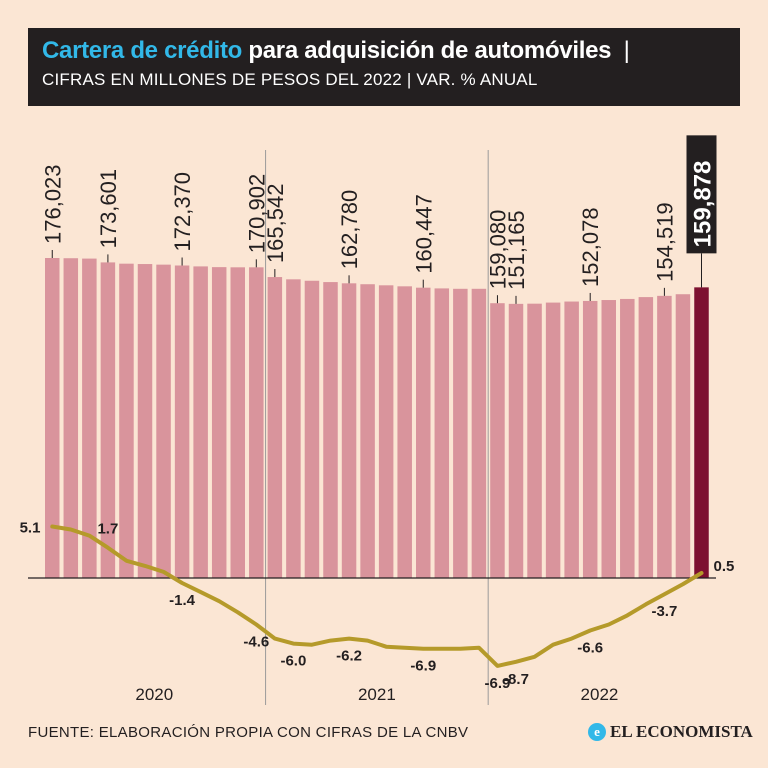 The image size is (768, 768). What do you see at coordinates (182, 212) in the screenshot?
I see `bar-value-label: 172,370` at bounding box center [182, 212].